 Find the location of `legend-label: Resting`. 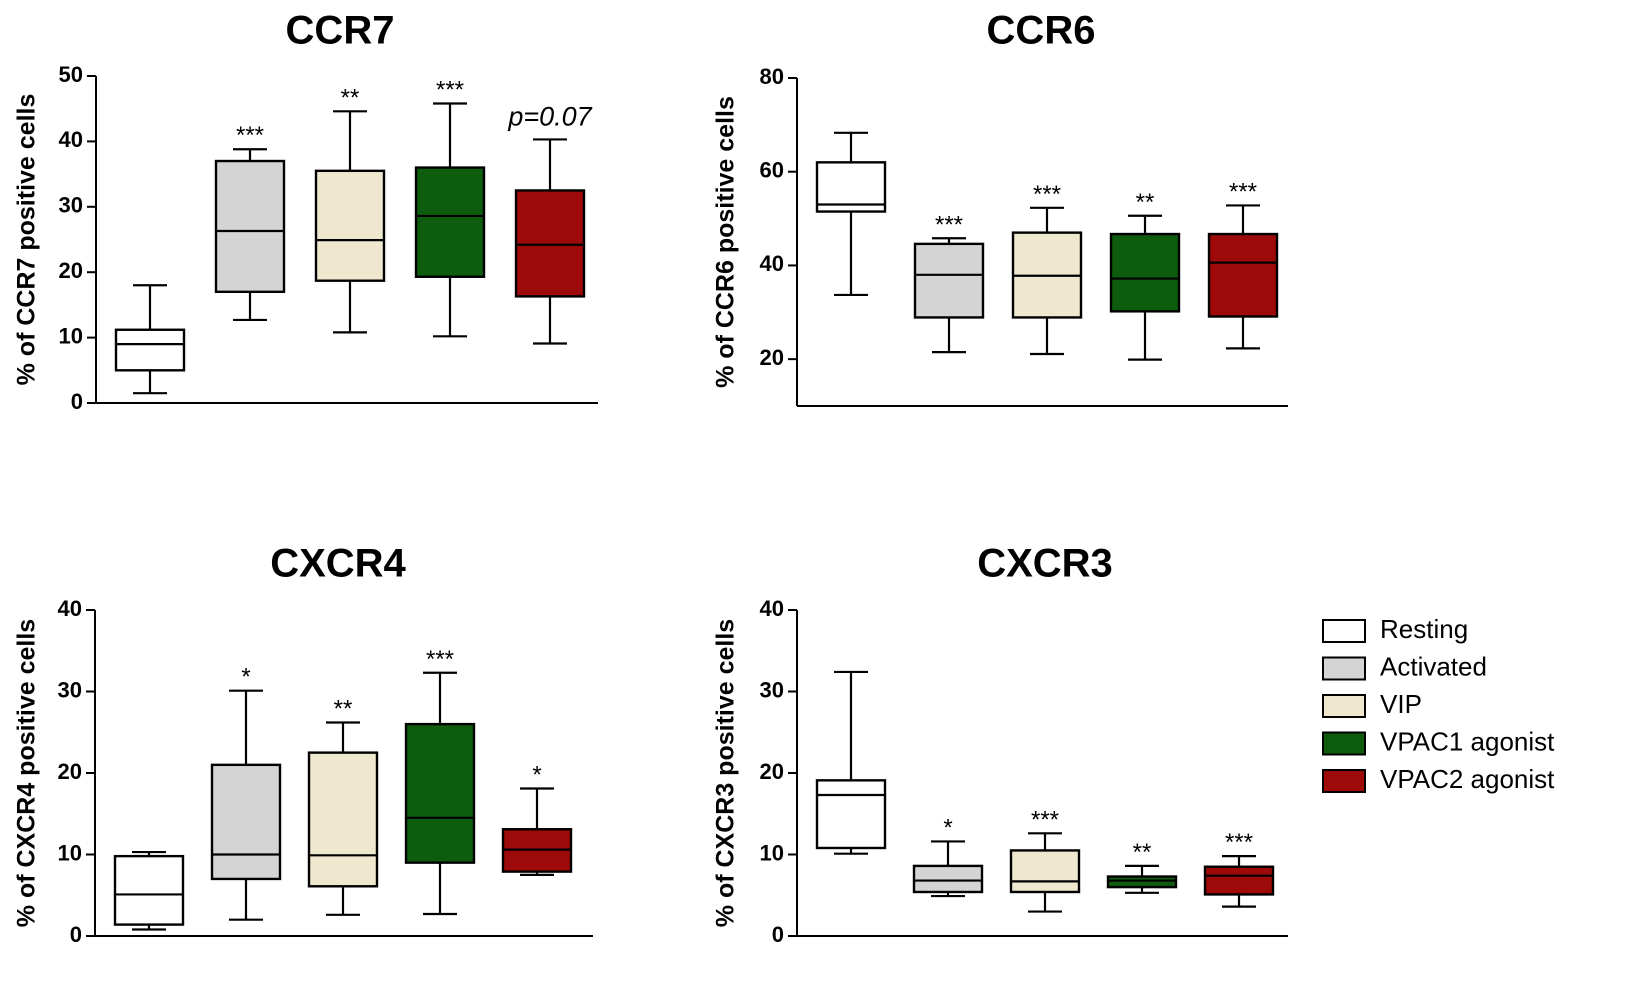

legend-label: Resting is located at coordinates (1424, 629).